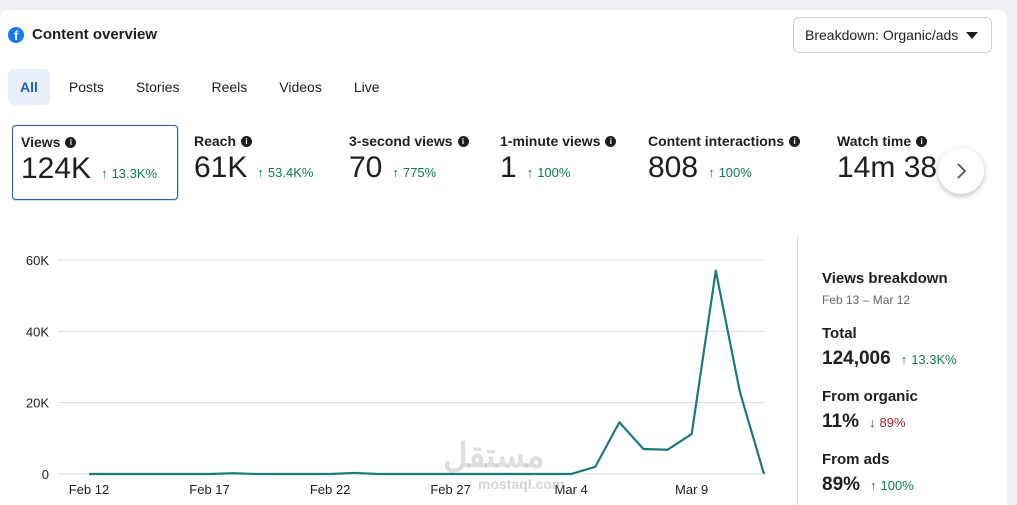 This screenshot has height=505, width=1017. Describe the element at coordinates (897, 485) in the screenshot. I see `ads-delta: 100%` at that location.